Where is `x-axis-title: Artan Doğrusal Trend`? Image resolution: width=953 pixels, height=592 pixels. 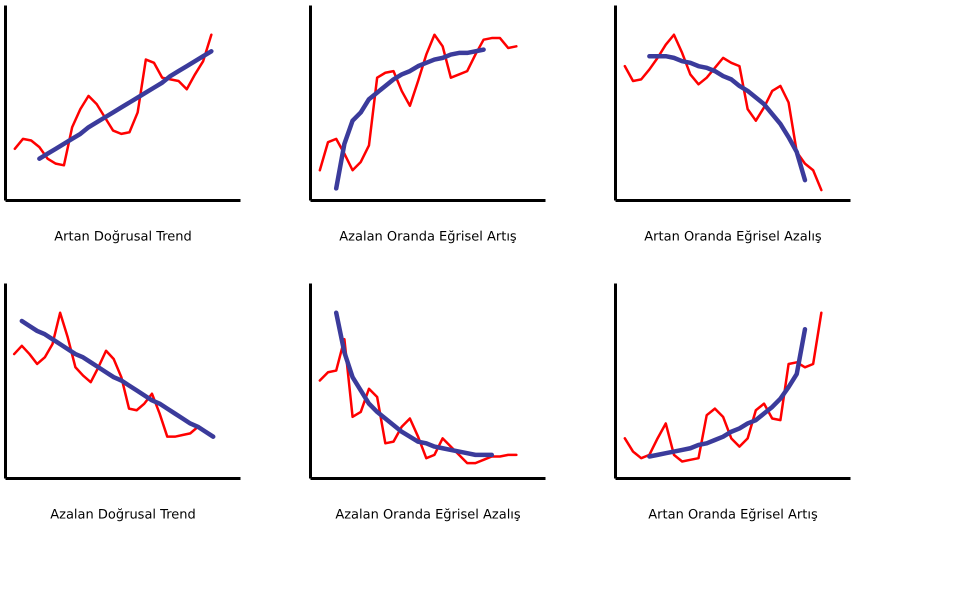 x-axis-title: Artan Doğrusal Trend is located at coordinates (123, 237).